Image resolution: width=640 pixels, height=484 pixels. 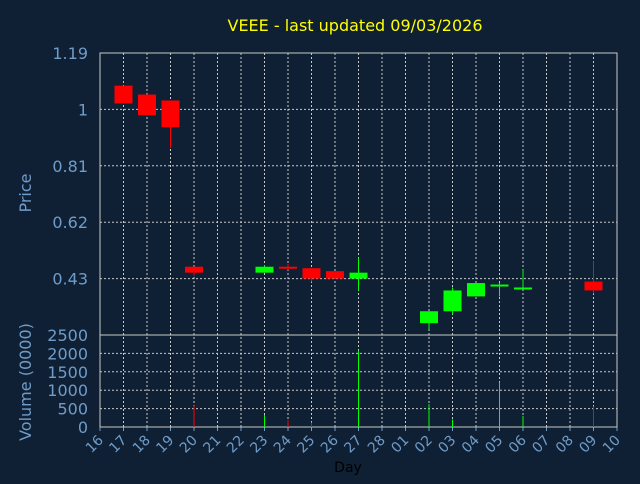 I want to click on price-tick-label: 0.62, so click(x=70, y=222).